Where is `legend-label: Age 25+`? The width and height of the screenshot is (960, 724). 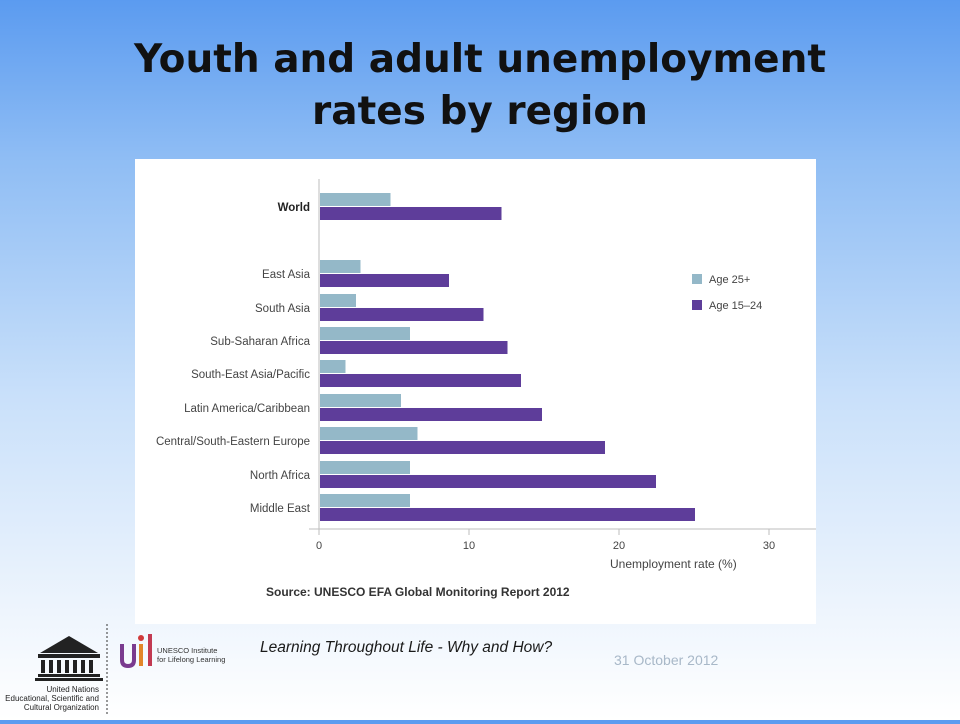
legend-label: Age 25+ is located at coordinates (729, 280).